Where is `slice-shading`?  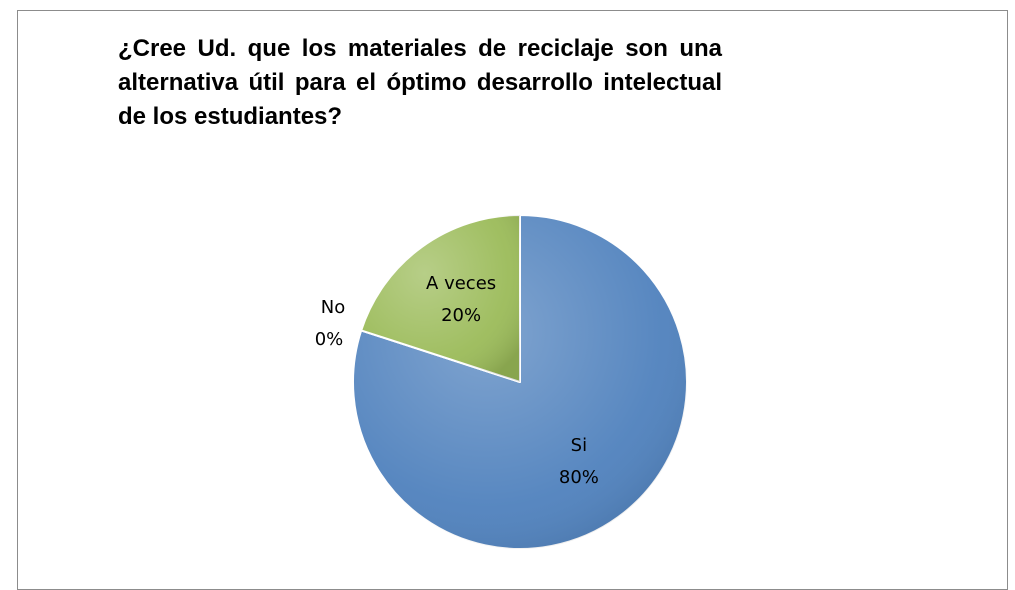
slice-shading is located at coordinates (440, 298).